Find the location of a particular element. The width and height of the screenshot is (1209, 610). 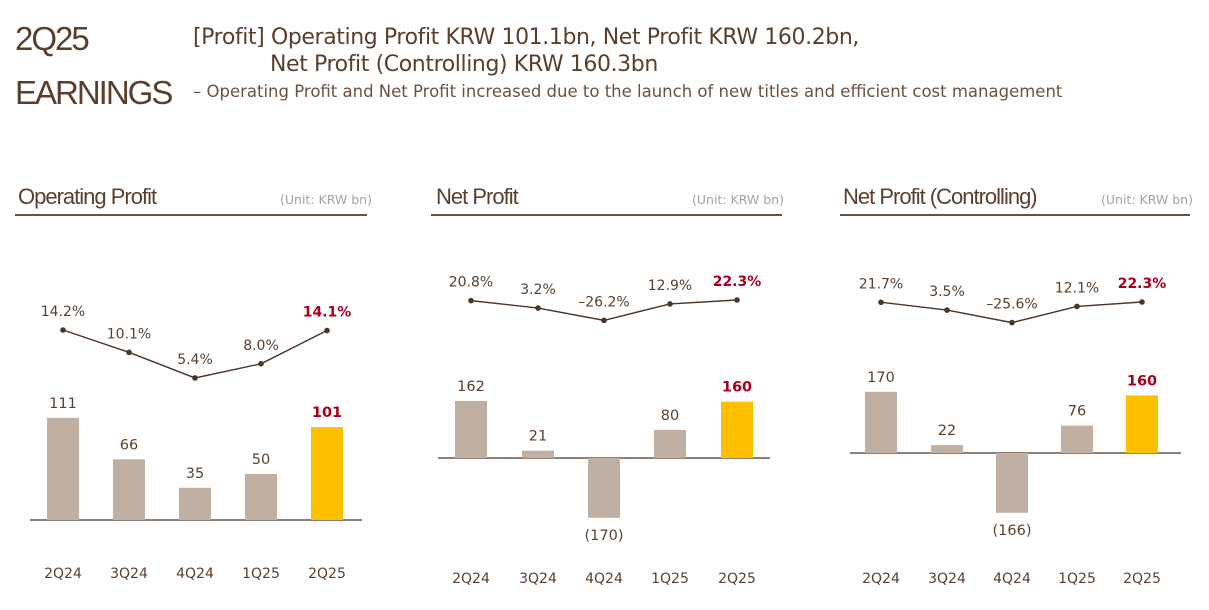

bar-value-label: 66 is located at coordinates (129, 445).